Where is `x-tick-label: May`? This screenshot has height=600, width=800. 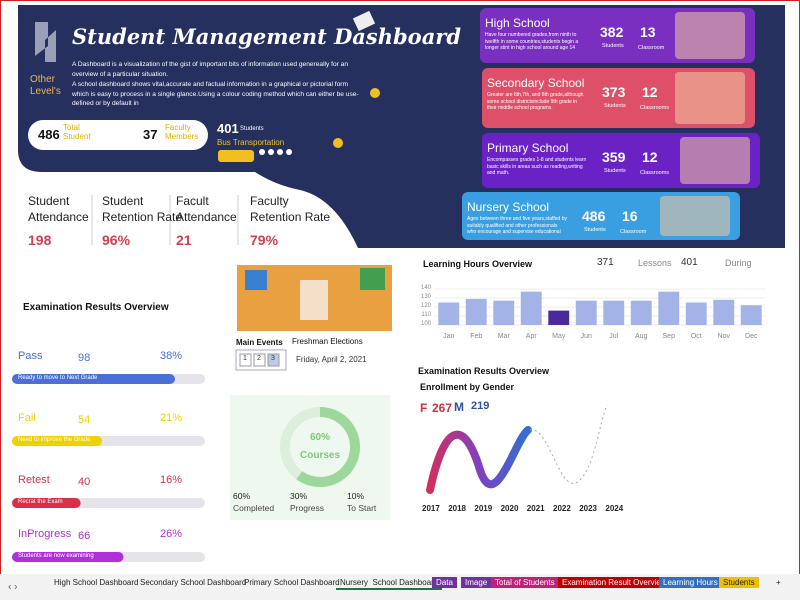
x-tick-label: May is located at coordinates (559, 336).